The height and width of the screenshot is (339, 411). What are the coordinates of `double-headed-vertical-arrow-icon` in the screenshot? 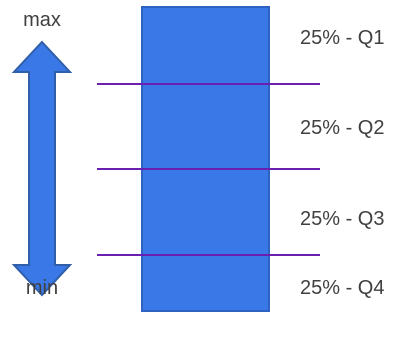 It's located at (42, 168).